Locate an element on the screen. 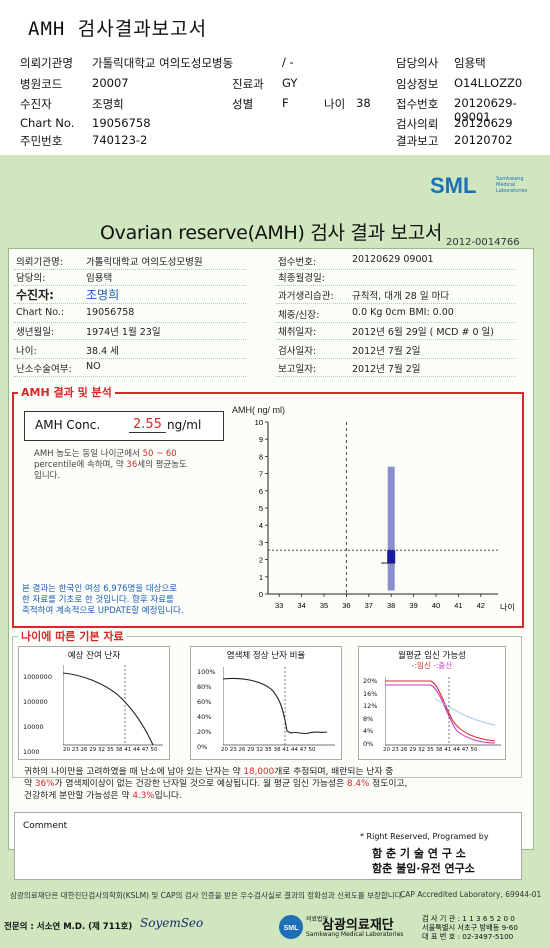 The width and height of the screenshot is (550, 948). age-data-section is located at coordinates (267, 707).